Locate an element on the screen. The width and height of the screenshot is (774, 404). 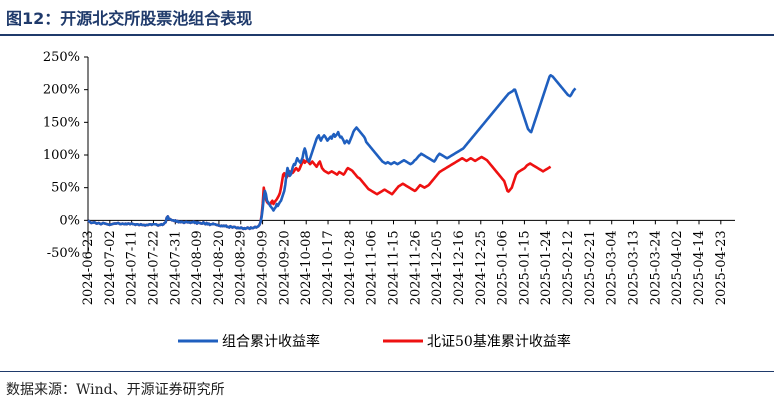
x-tick-label: 2024-08-20 is located at coordinates (219, 267).